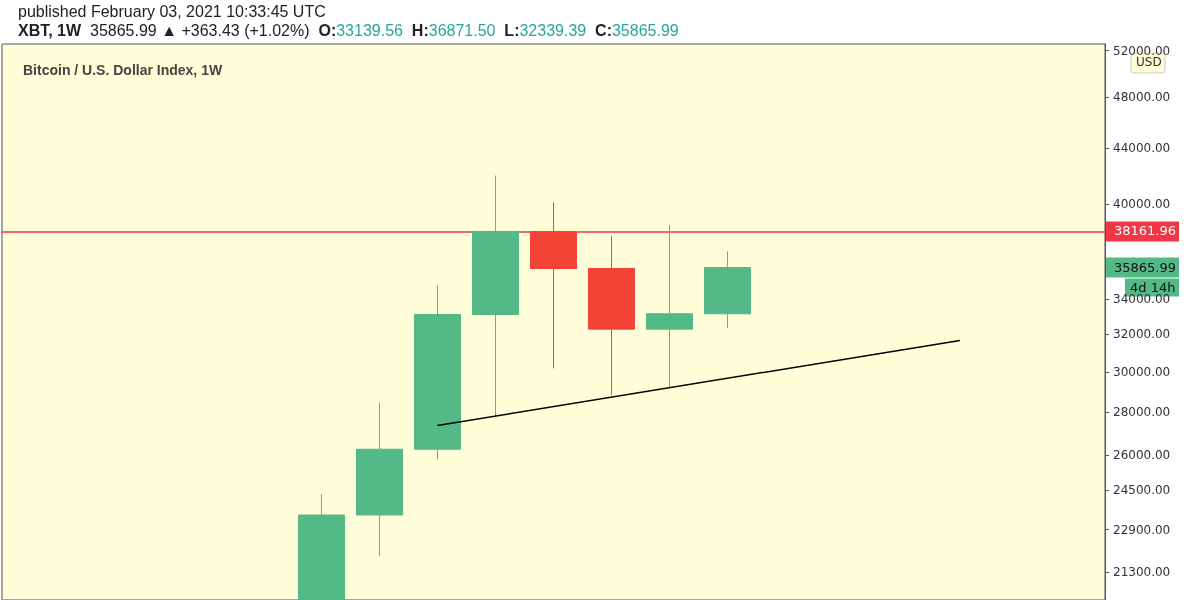 The width and height of the screenshot is (1200, 600). What do you see at coordinates (1142, 529) in the screenshot?
I see `y-tick-label: 22900.00` at bounding box center [1142, 529].